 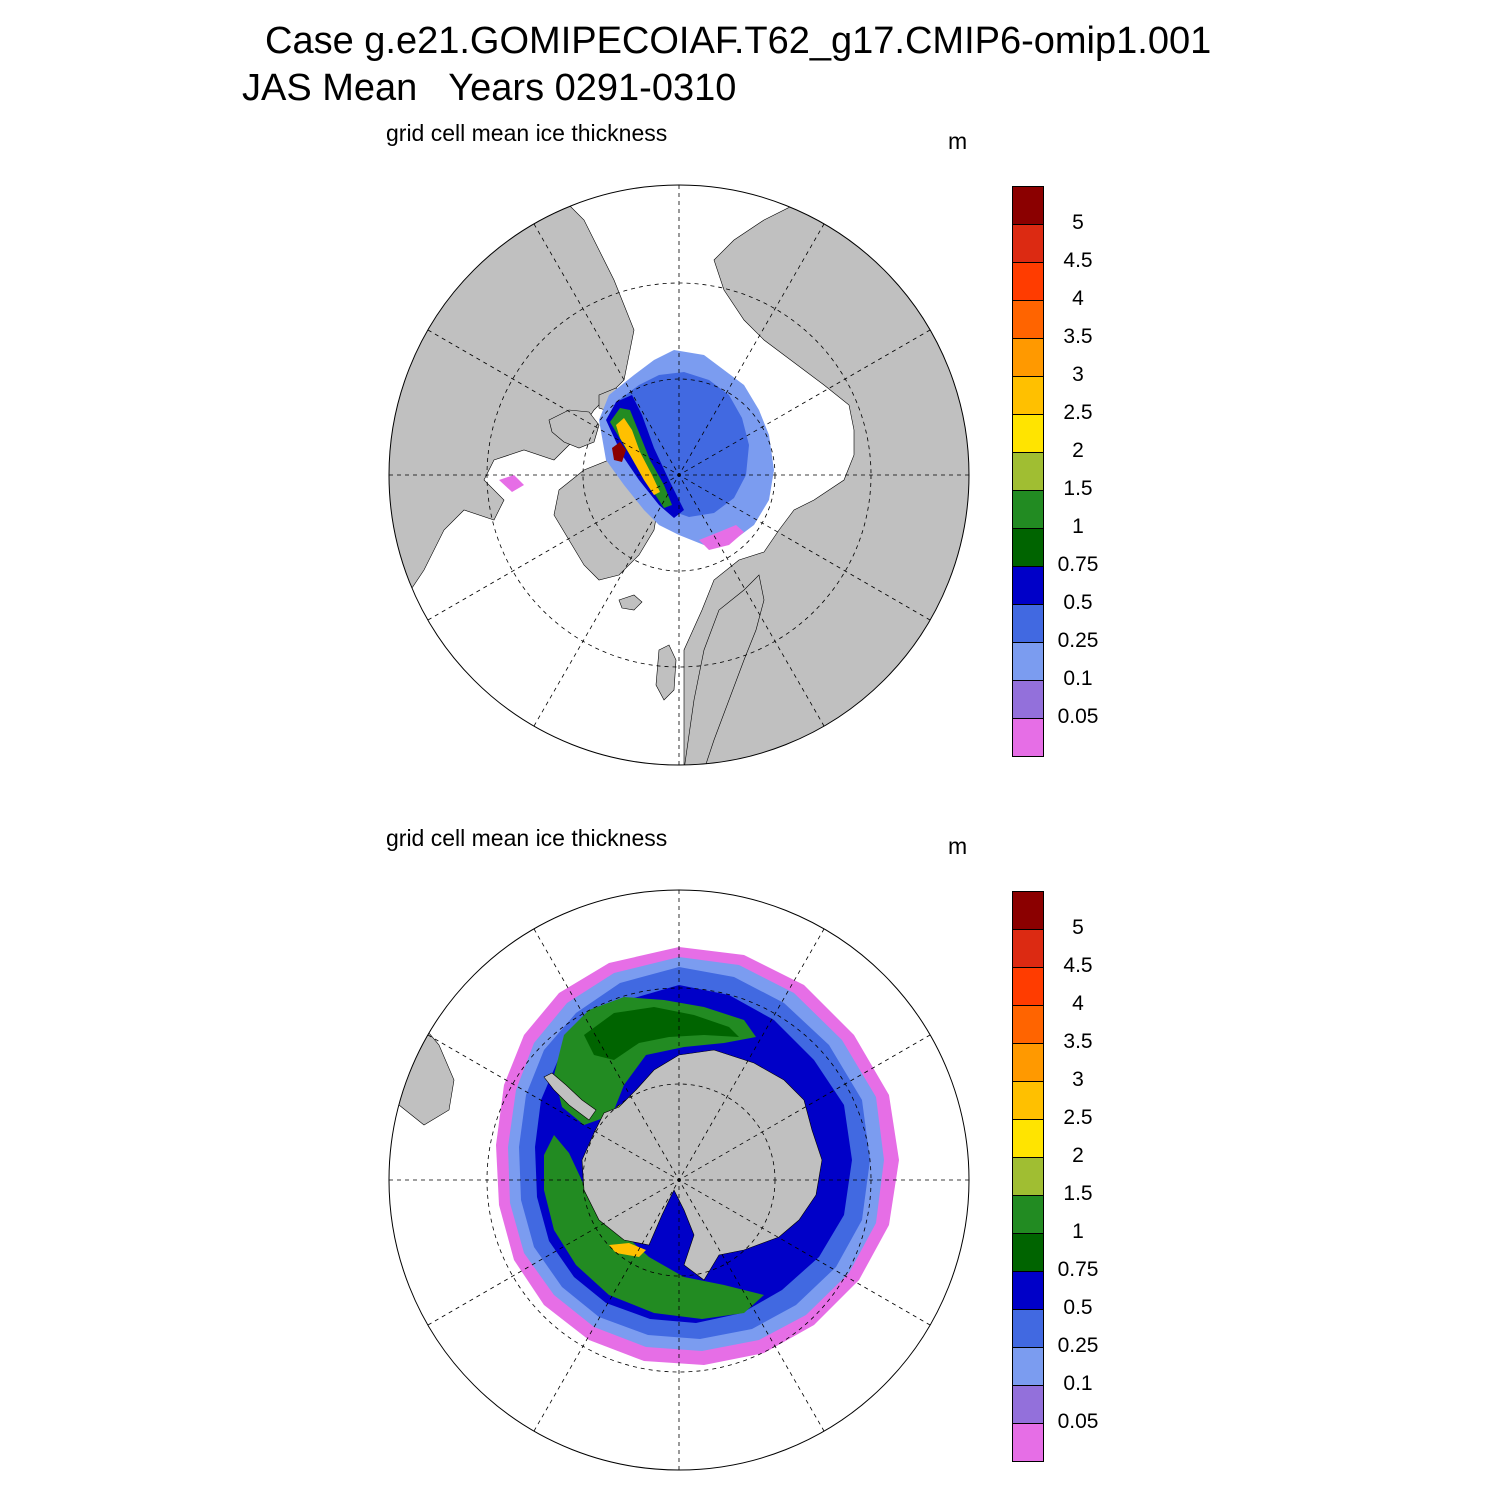 What do you see at coordinates (958, 846) in the screenshot?
I see `panel2-units: m` at bounding box center [958, 846].